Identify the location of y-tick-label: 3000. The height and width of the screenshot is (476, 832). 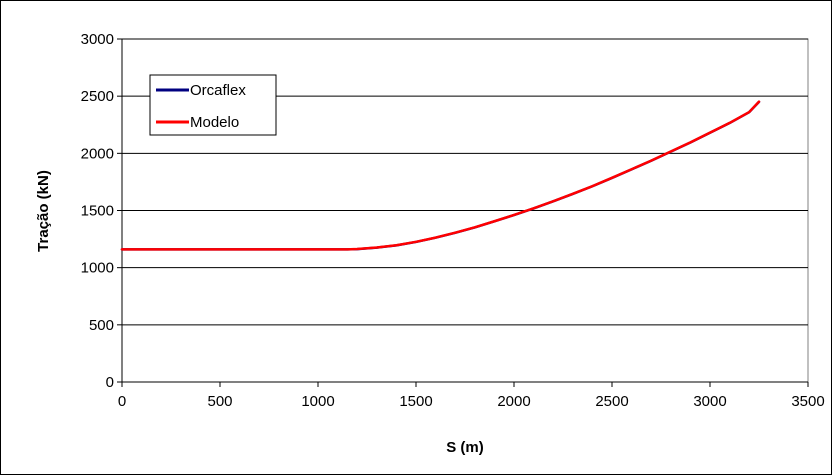
(97, 39).